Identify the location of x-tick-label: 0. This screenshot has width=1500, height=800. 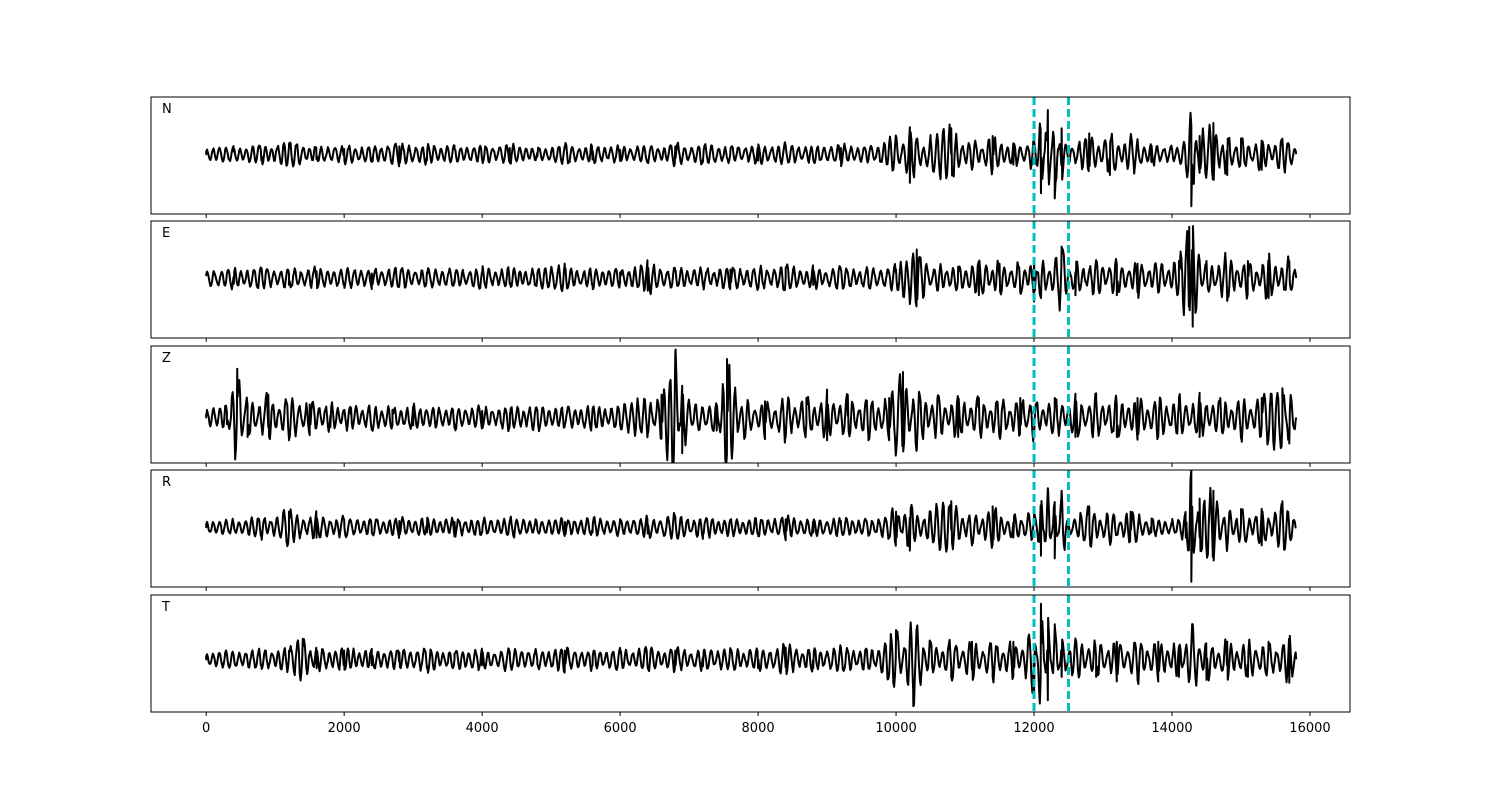
(206, 728).